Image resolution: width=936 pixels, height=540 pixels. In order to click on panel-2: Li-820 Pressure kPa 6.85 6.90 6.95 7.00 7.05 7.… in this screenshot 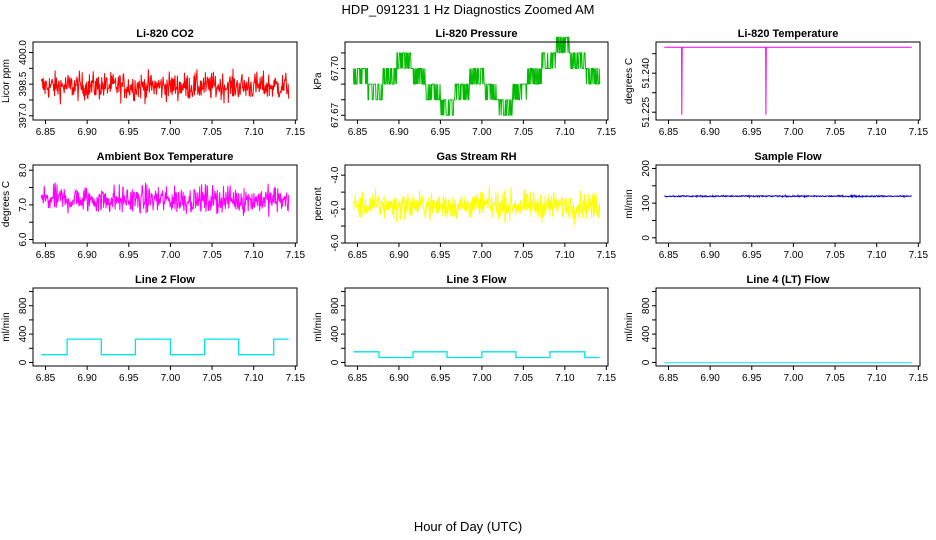, I will do `click(465, 83)`.